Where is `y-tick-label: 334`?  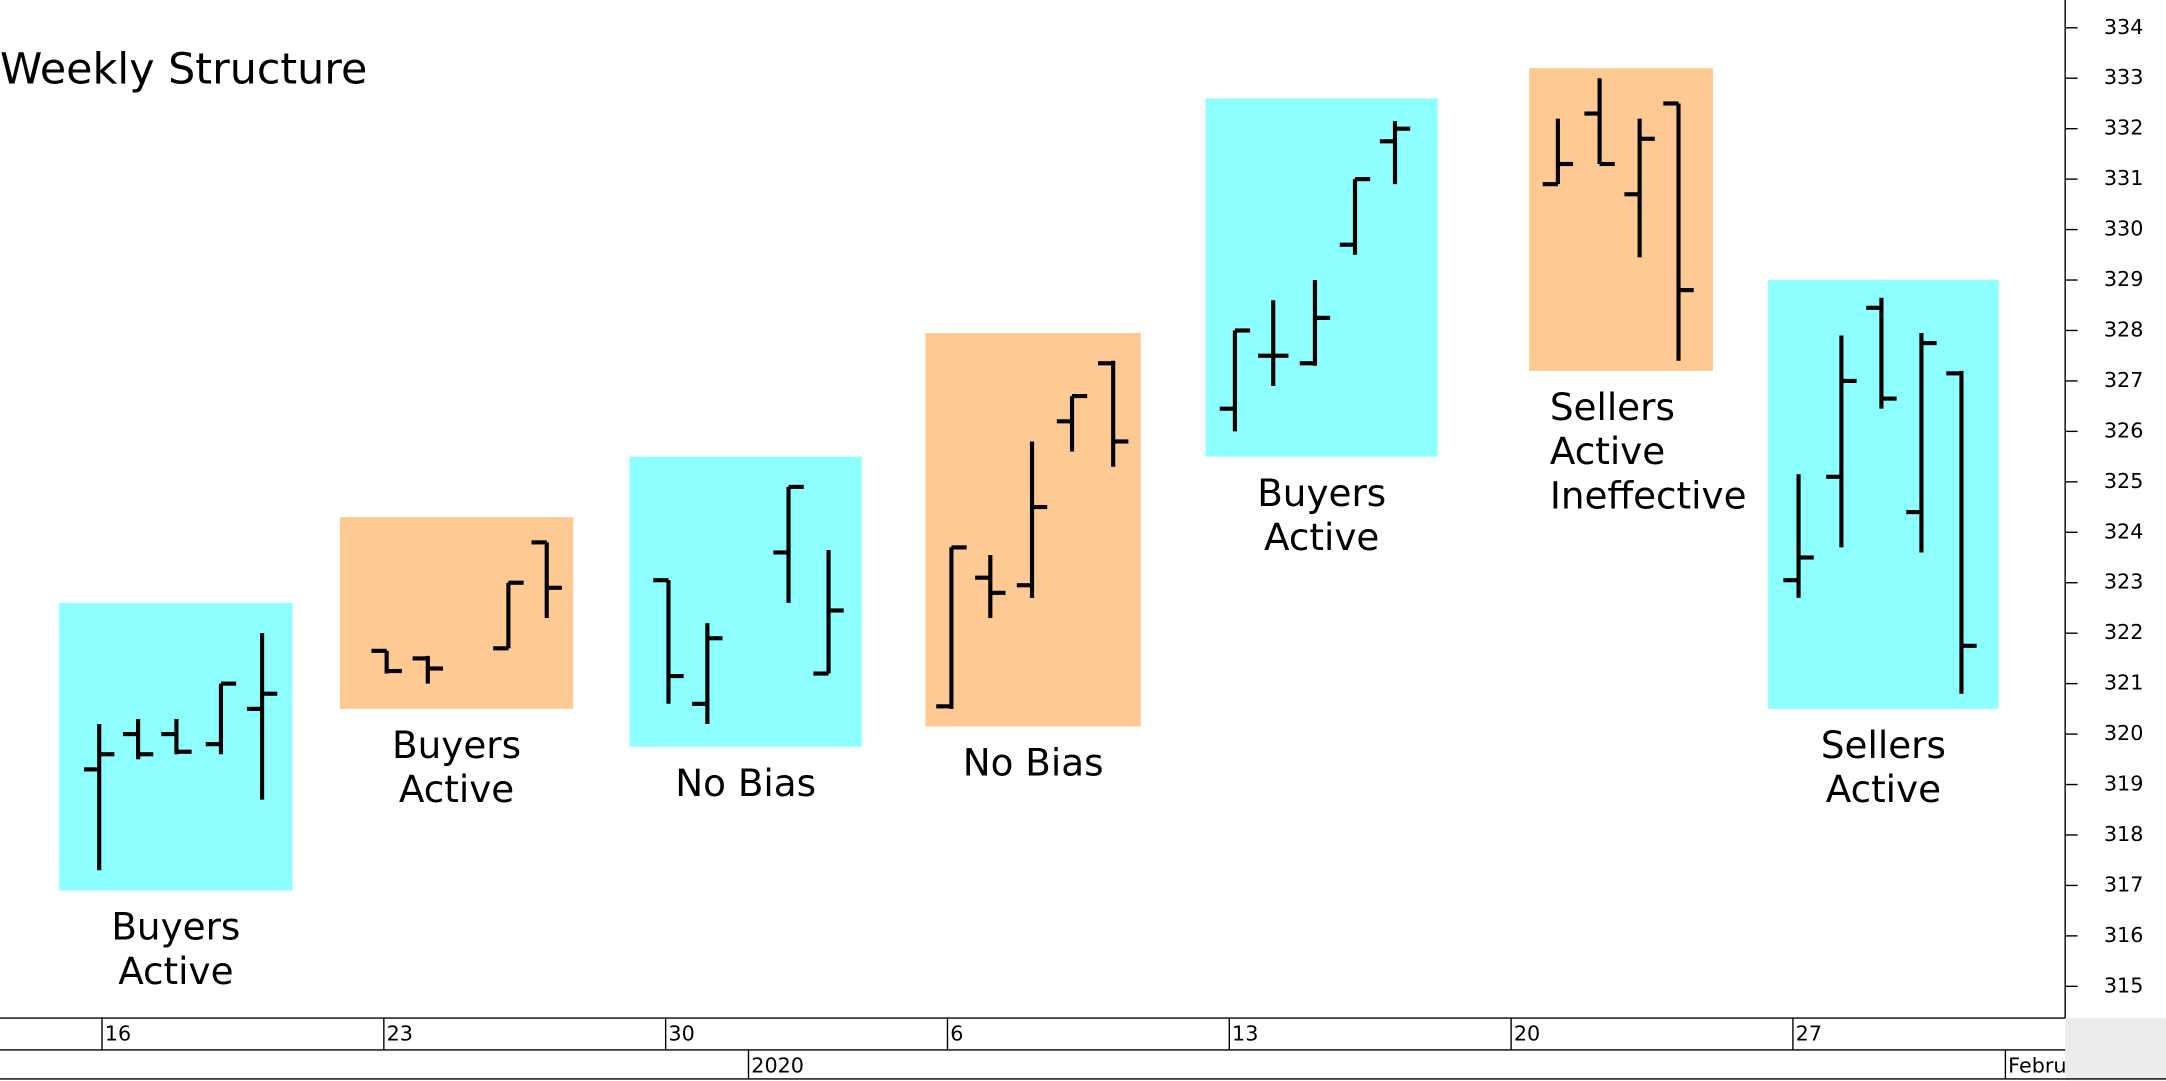 y-tick-label: 334 is located at coordinates (2124, 27).